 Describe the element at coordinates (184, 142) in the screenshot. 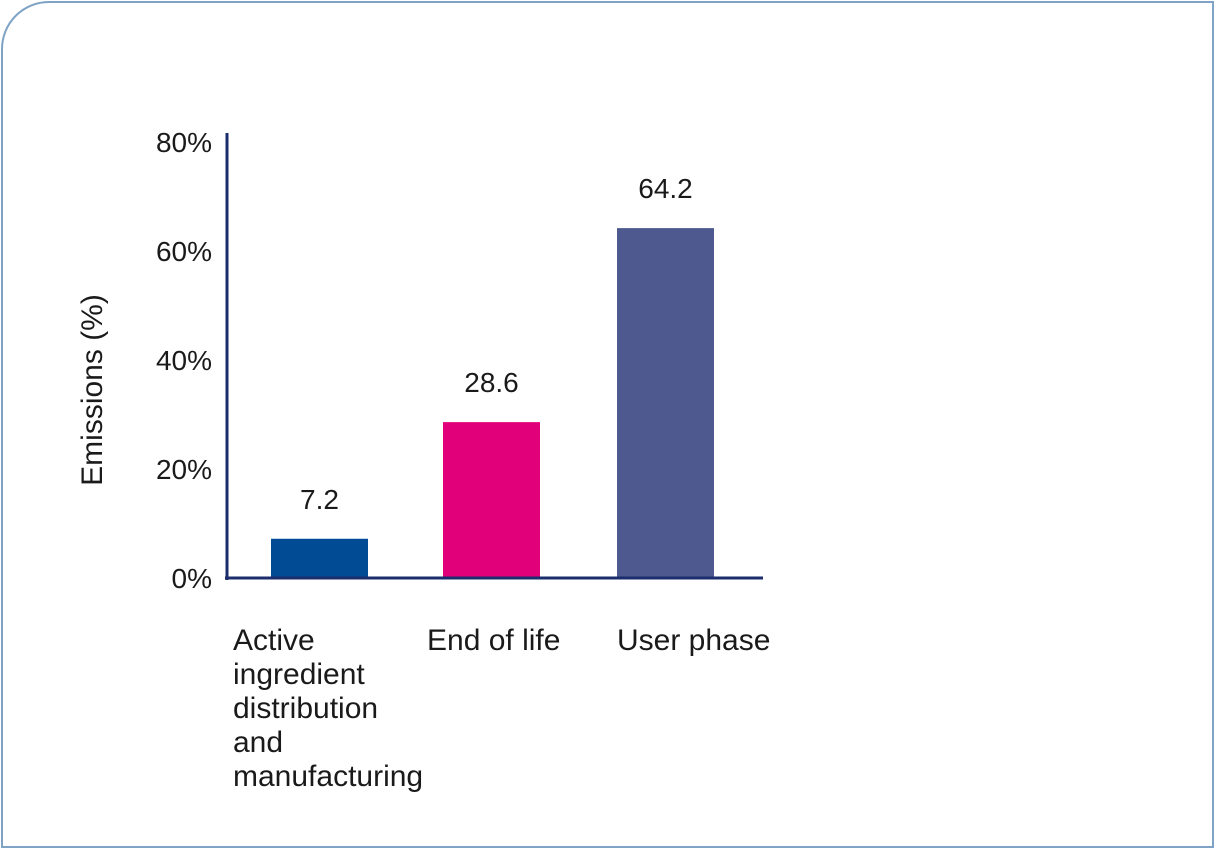

I see `y-tick-label: 80%` at that location.